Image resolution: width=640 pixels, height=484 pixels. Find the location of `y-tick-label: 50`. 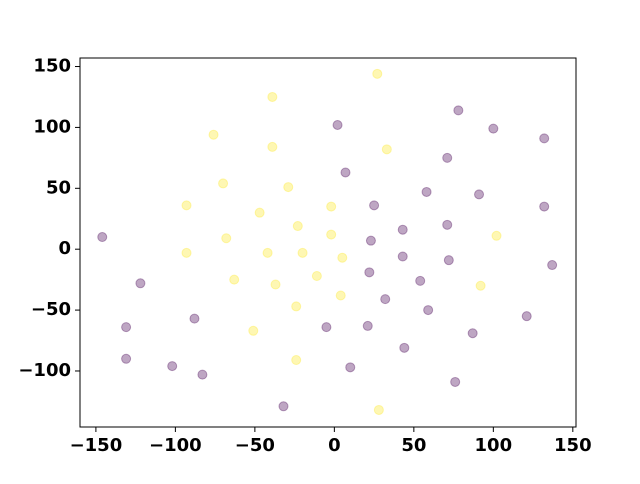

y-tick-label: 50 is located at coordinates (58, 187).